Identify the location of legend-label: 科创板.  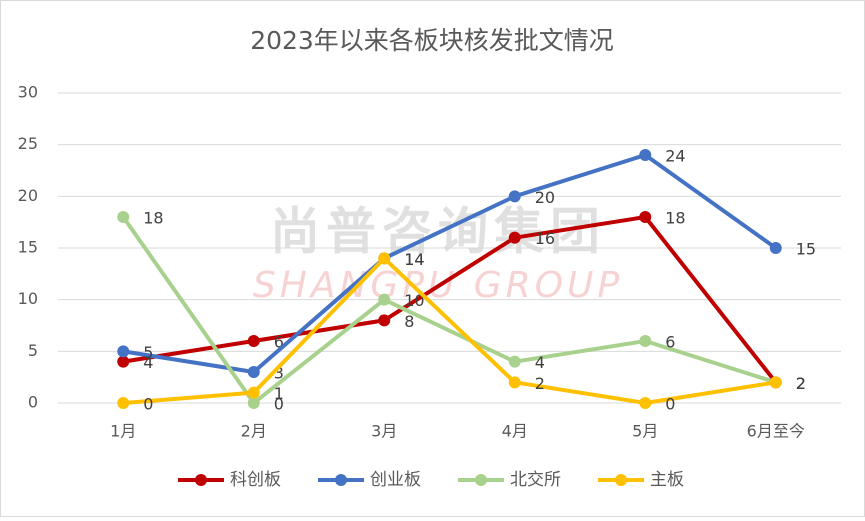
(255, 480).